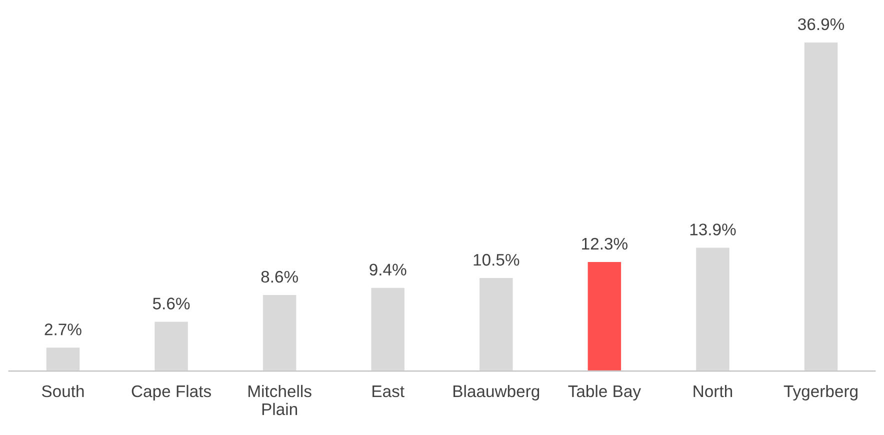 The height and width of the screenshot is (435, 884). I want to click on data-label: 9.4%, so click(388, 270).